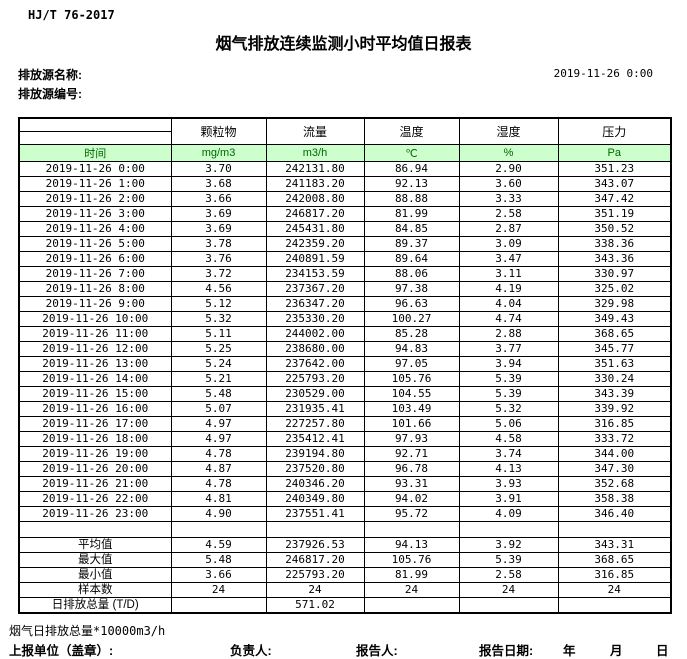 Image resolution: width=687 pixels, height=659 pixels. I want to click on row-value-cell: 84.85, so click(411, 229).